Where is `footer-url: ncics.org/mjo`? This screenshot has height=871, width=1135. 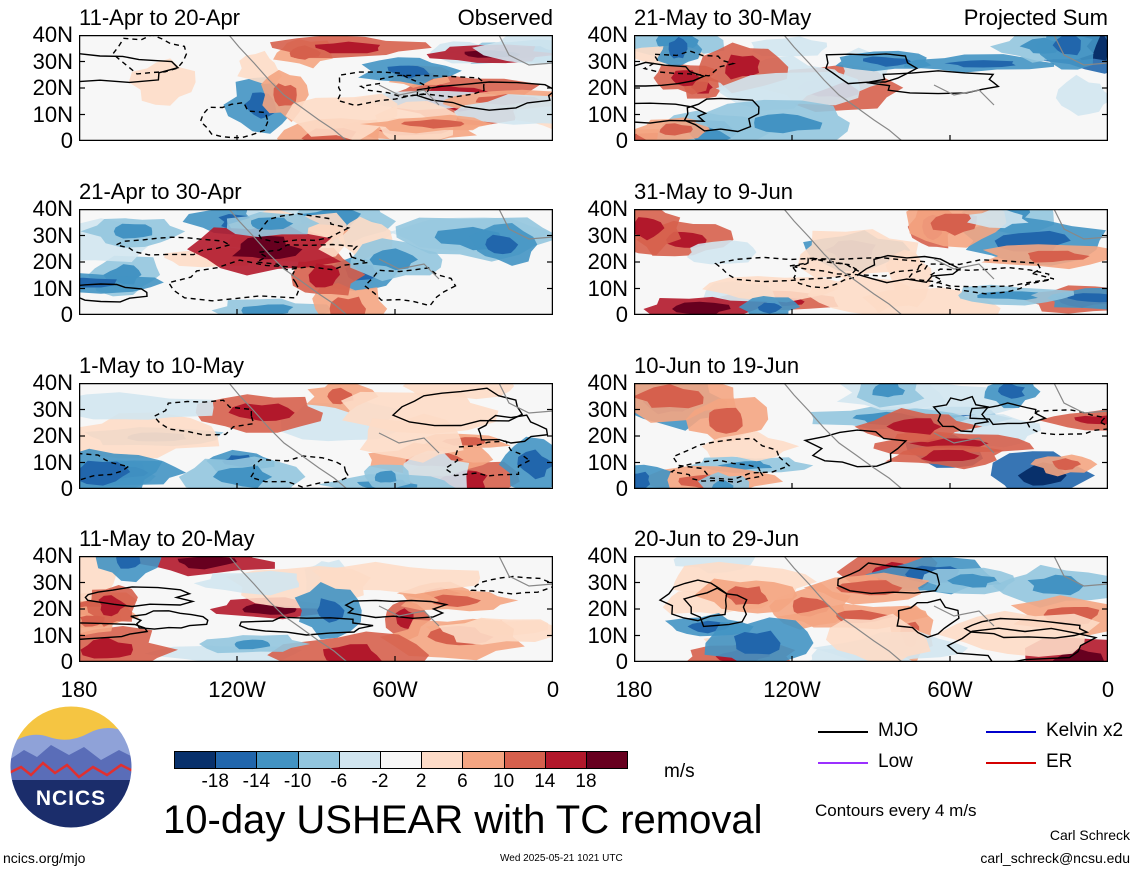 footer-url: ncics.org/mjo is located at coordinates (44, 858).